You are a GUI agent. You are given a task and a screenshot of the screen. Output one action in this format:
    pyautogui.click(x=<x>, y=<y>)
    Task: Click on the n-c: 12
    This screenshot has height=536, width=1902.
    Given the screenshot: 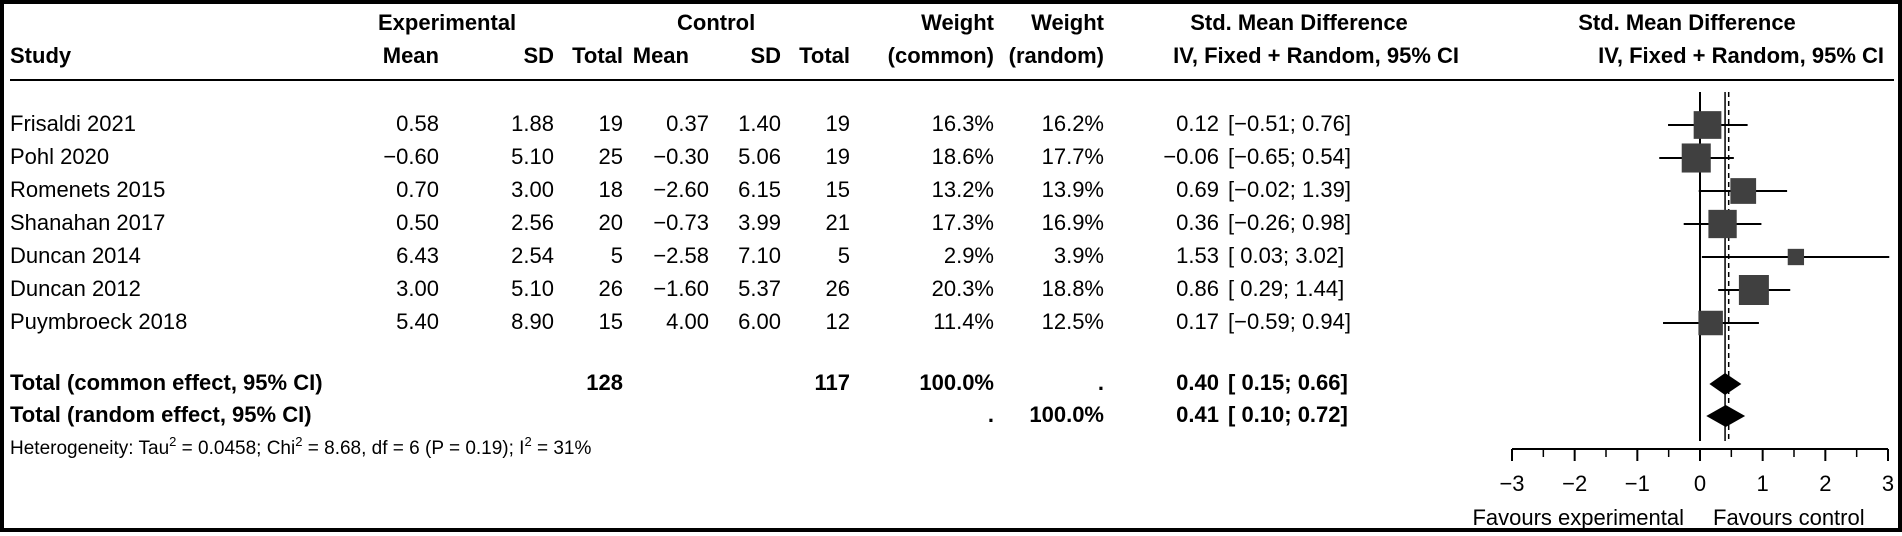 What is the action you would take?
    pyautogui.click(x=837, y=321)
    